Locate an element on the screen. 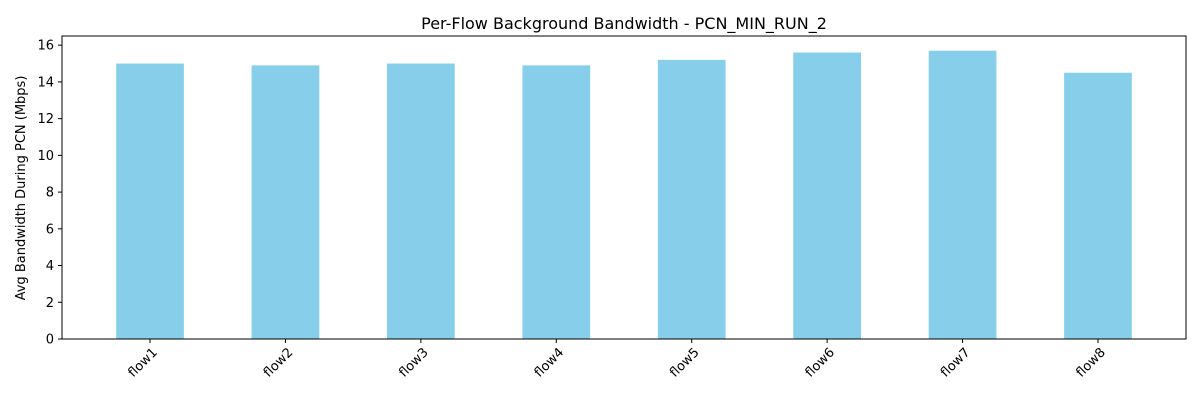 The height and width of the screenshot is (400, 1200). bar-flow6 is located at coordinates (827, 195).